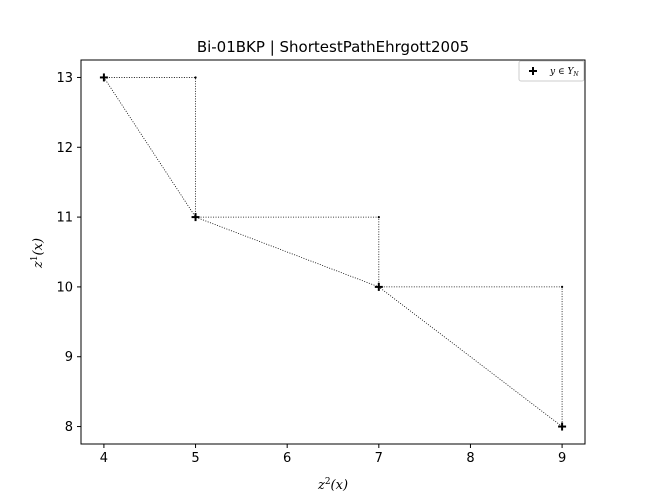 The width and height of the screenshot is (650, 500). Describe the element at coordinates (38, 253) in the screenshot. I see `y-axis-label: z1(x)` at that location.